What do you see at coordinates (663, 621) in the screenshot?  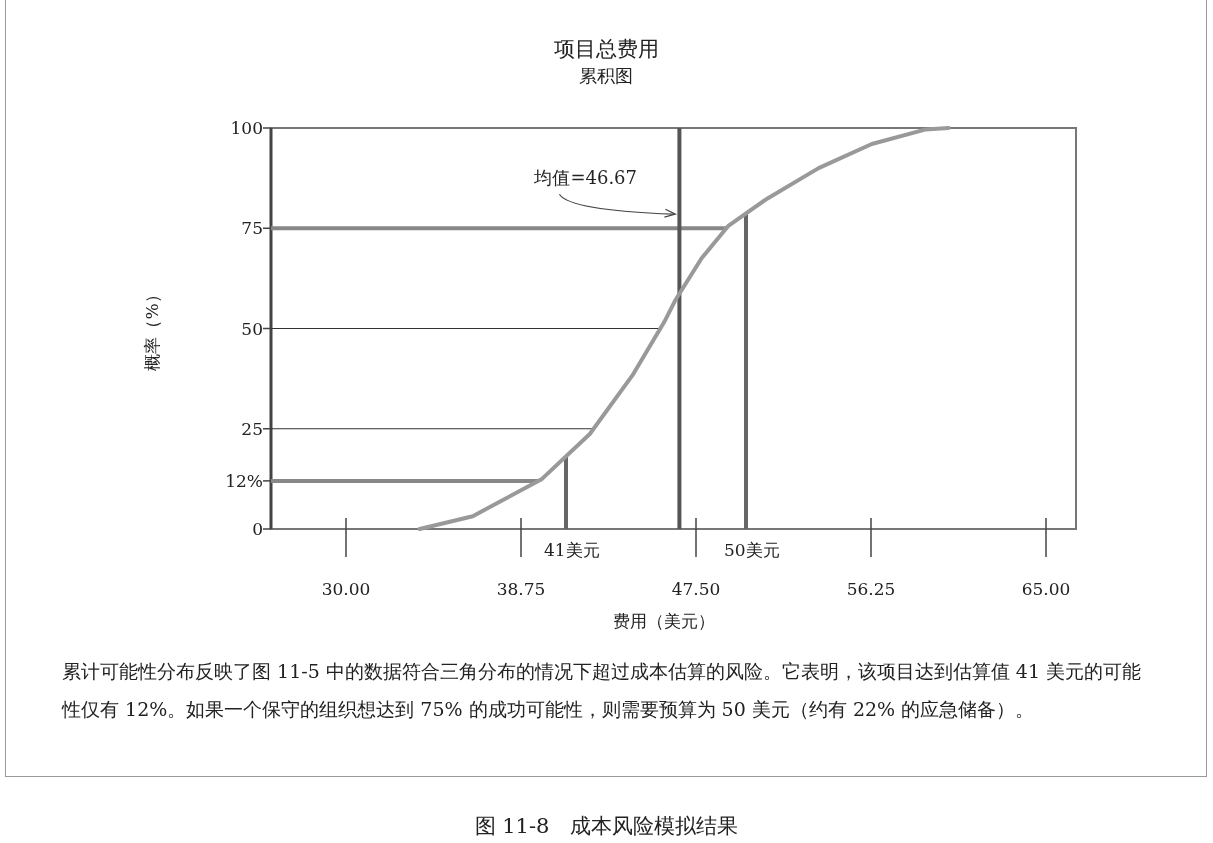 I see `x-axis-title: 费用（美元）` at bounding box center [663, 621].